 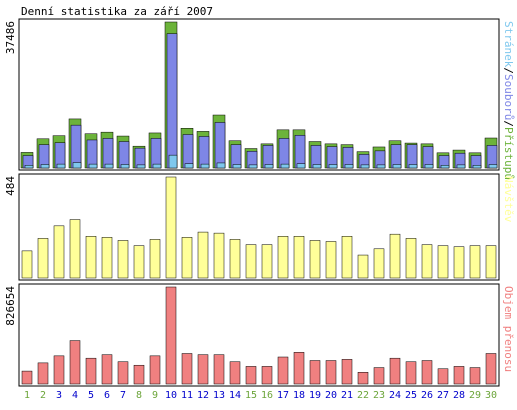 What do you see at coordinates (508, 199) in the screenshot?
I see `legend-entry: Návštěv` at bounding box center [508, 199].